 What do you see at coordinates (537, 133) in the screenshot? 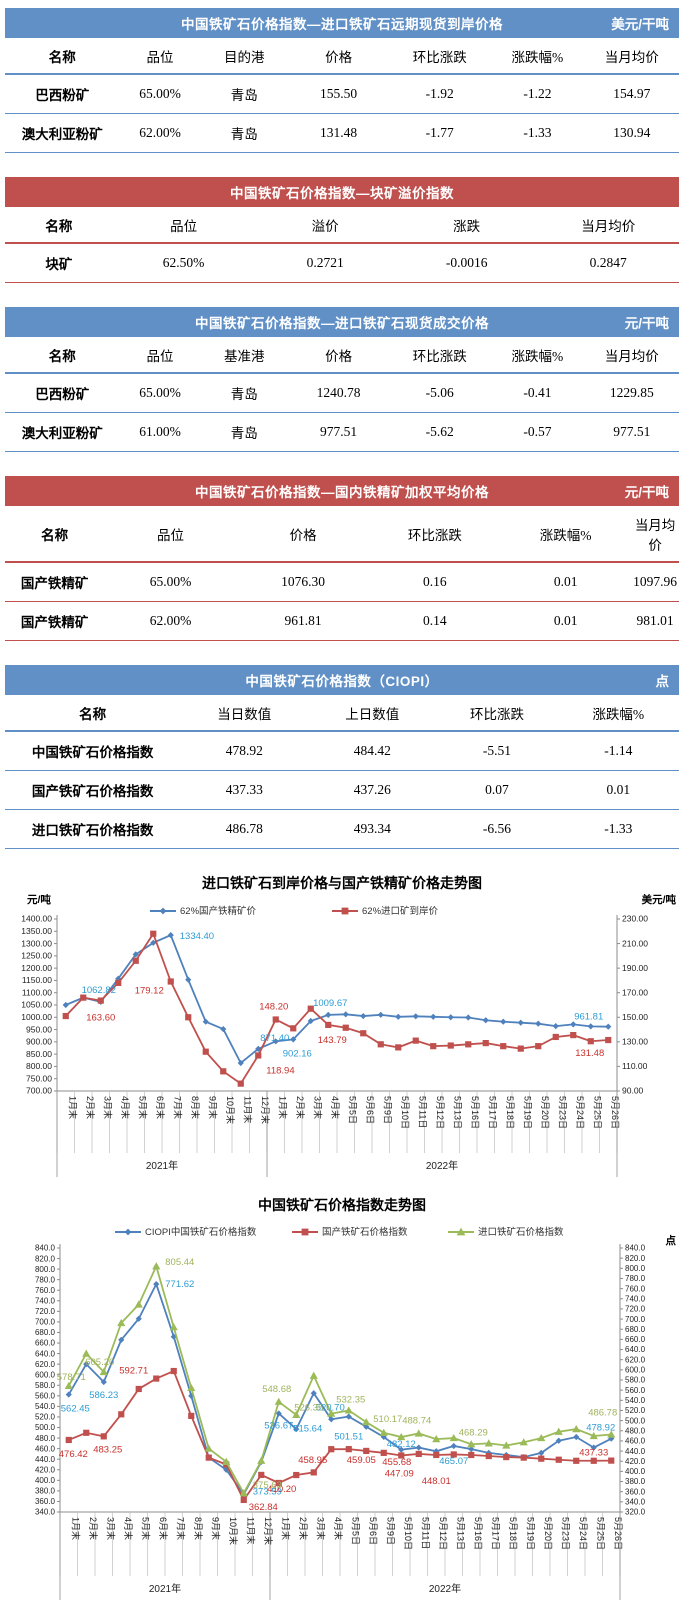
I see `value-cell: -1.33` at bounding box center [537, 133].